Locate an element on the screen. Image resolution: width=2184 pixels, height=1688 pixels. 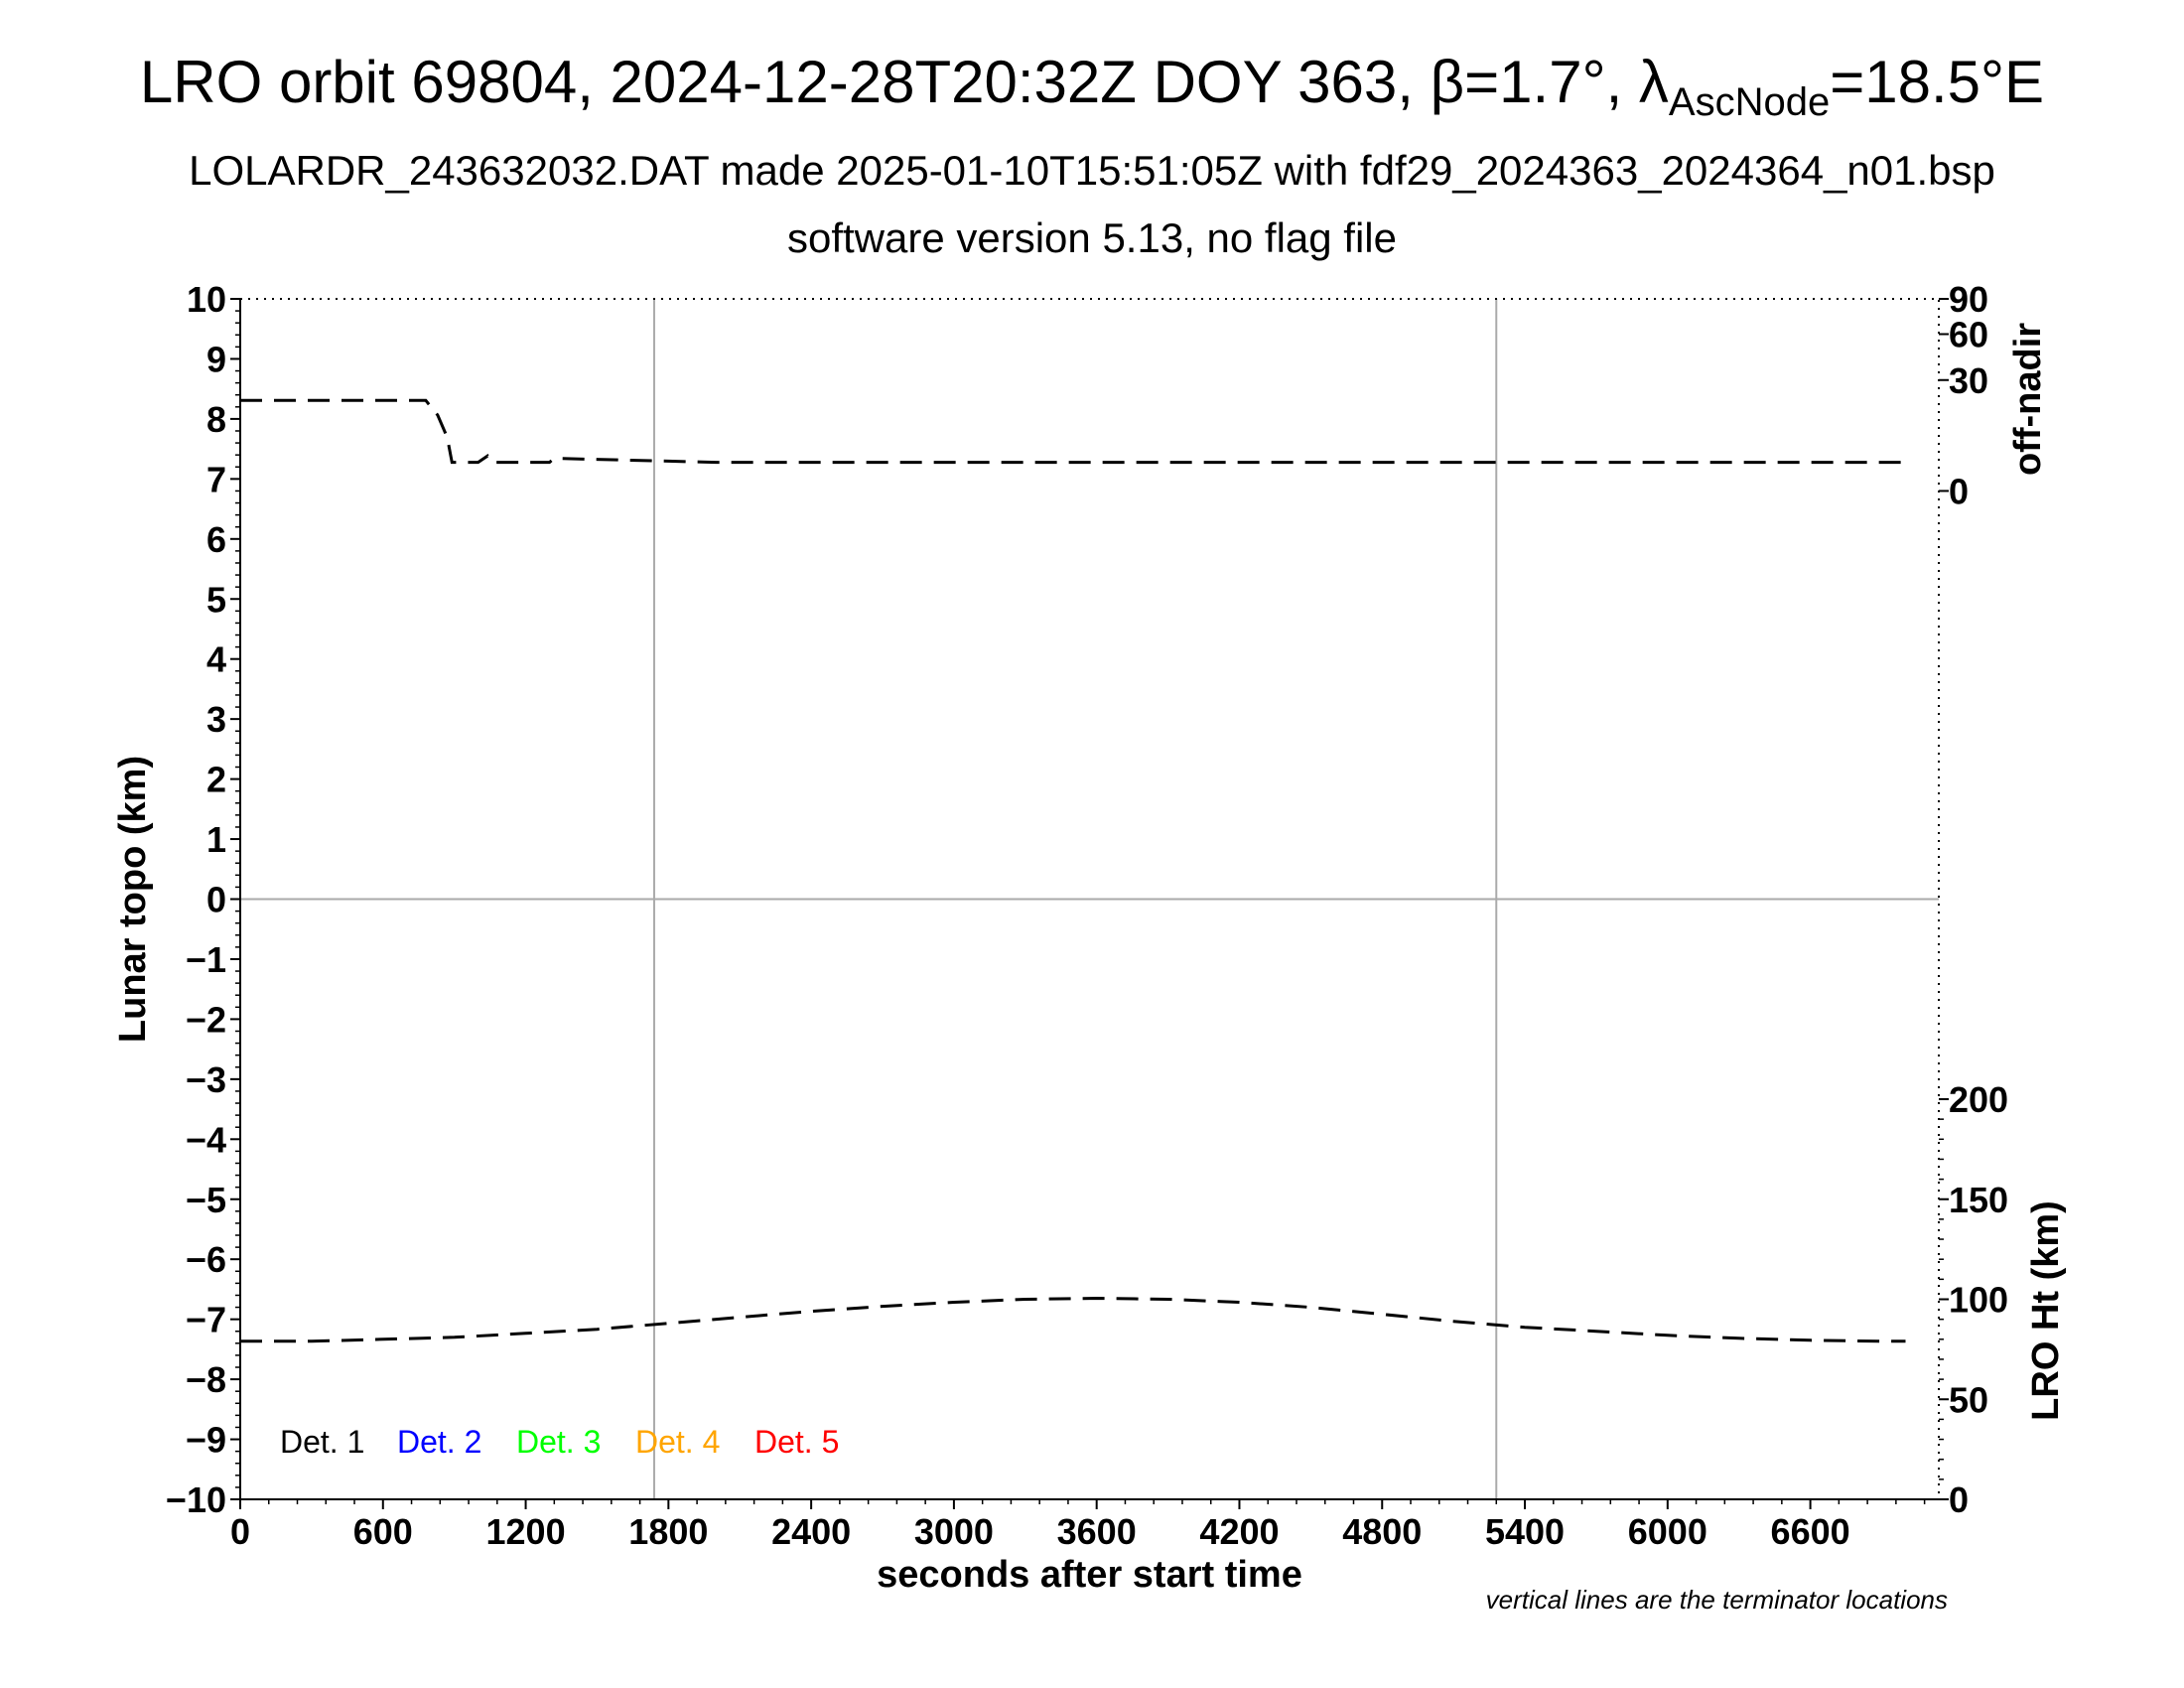
legend-item-det-3: Det. 3 is located at coordinates (558, 1442).